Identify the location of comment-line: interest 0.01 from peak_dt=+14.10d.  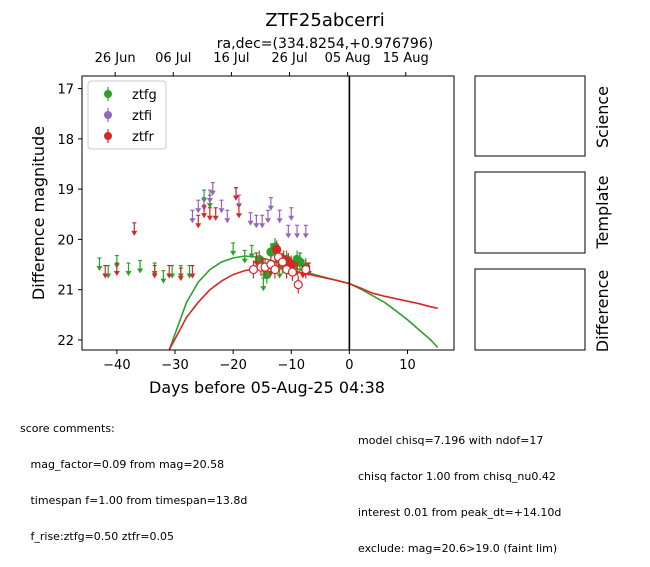
(460, 512).